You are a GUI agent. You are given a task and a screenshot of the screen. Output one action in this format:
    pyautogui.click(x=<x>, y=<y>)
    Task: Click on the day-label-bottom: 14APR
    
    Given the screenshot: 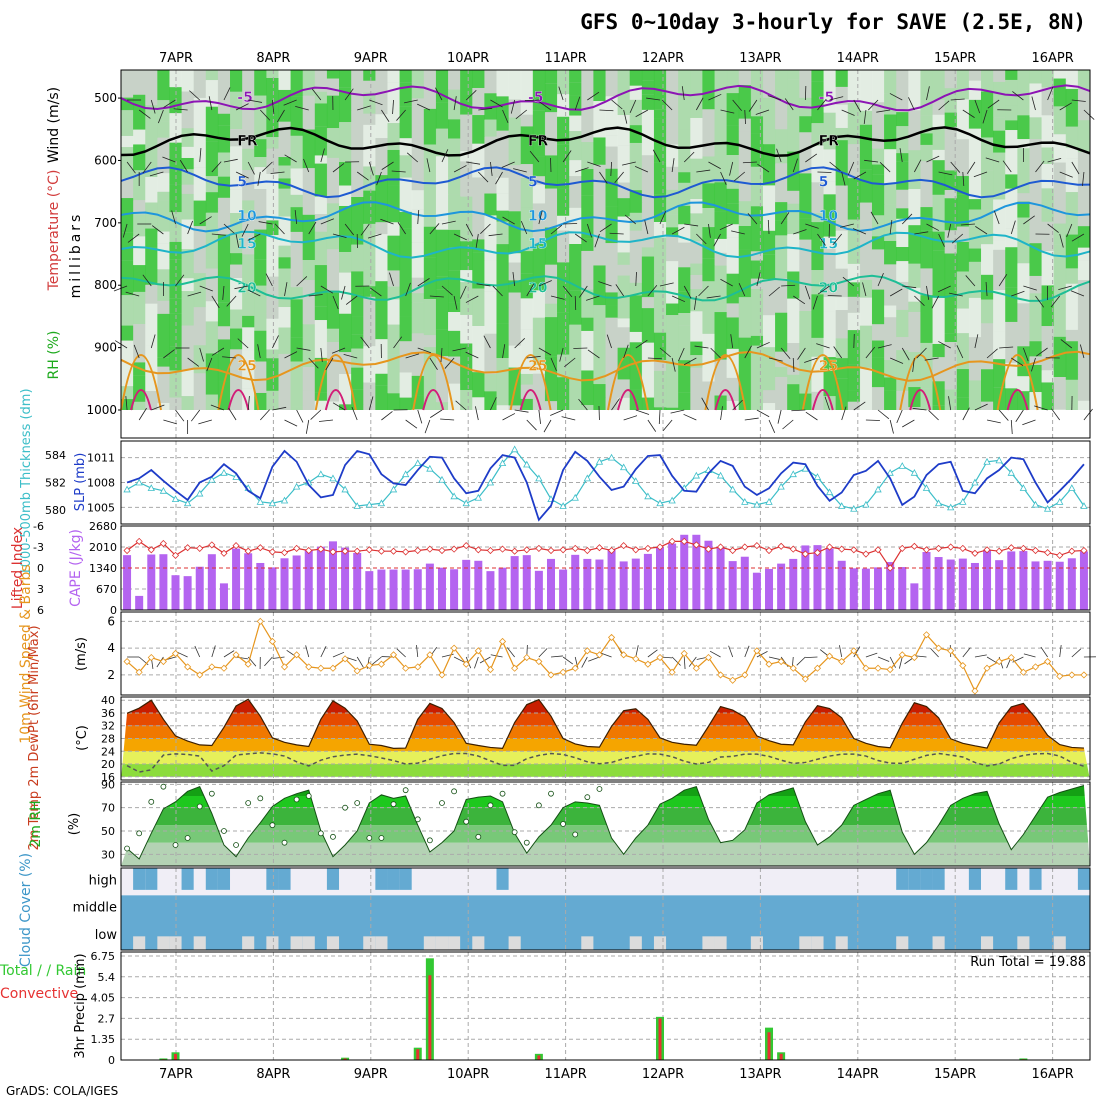 What is the action you would take?
    pyautogui.click(x=858, y=1074)
    